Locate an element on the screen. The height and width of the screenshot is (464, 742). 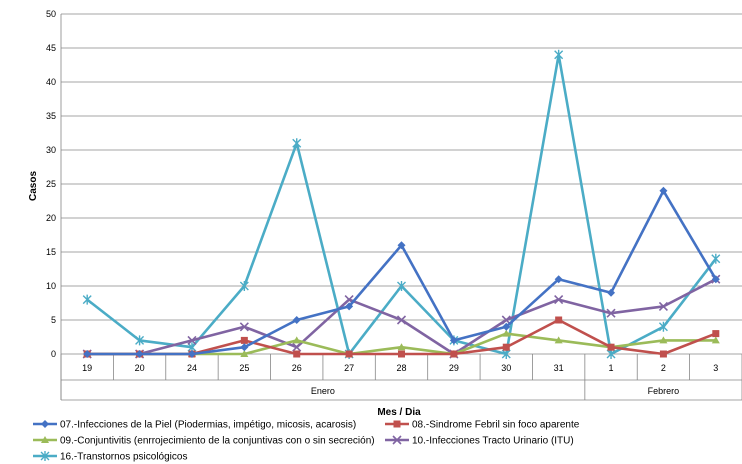
x-tick-label: 20 is located at coordinates (140, 368).